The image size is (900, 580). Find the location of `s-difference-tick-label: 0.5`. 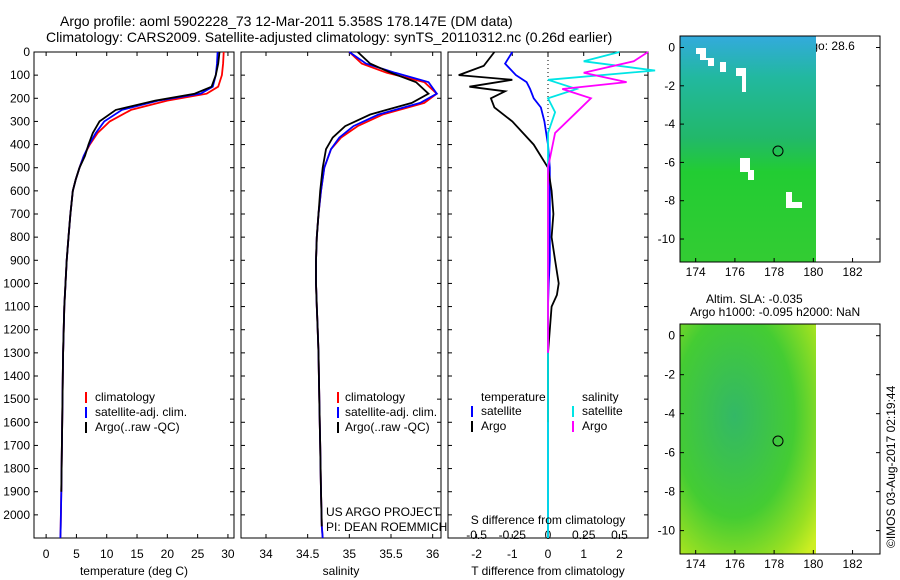

s-difference-tick-label: 0.5 is located at coordinates (619, 535).